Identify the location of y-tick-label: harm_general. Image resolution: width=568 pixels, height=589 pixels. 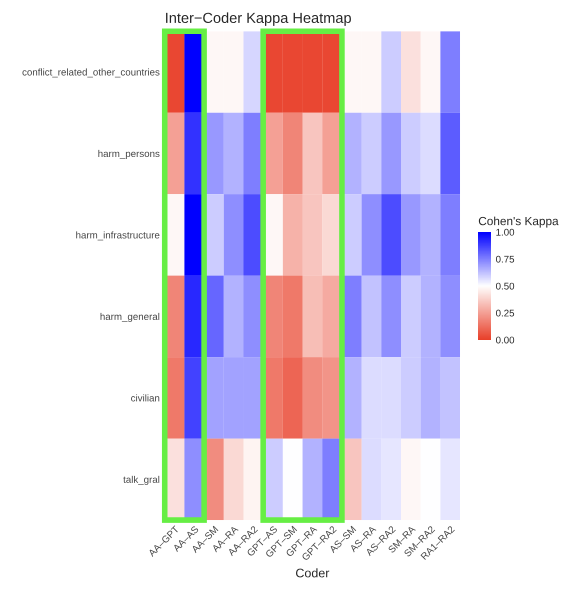
(130, 317).